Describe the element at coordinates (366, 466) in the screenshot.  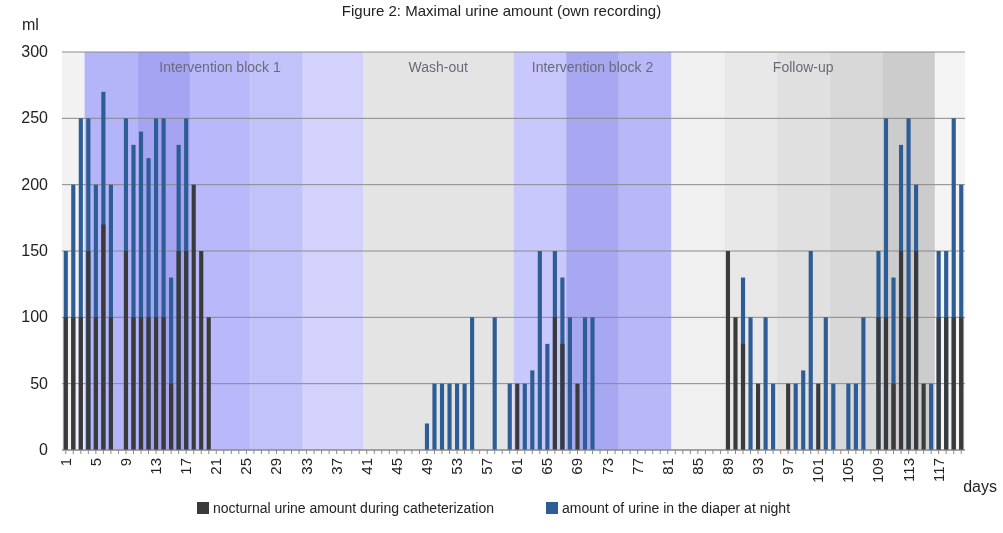
I see `x-tick-label: 41` at that location.